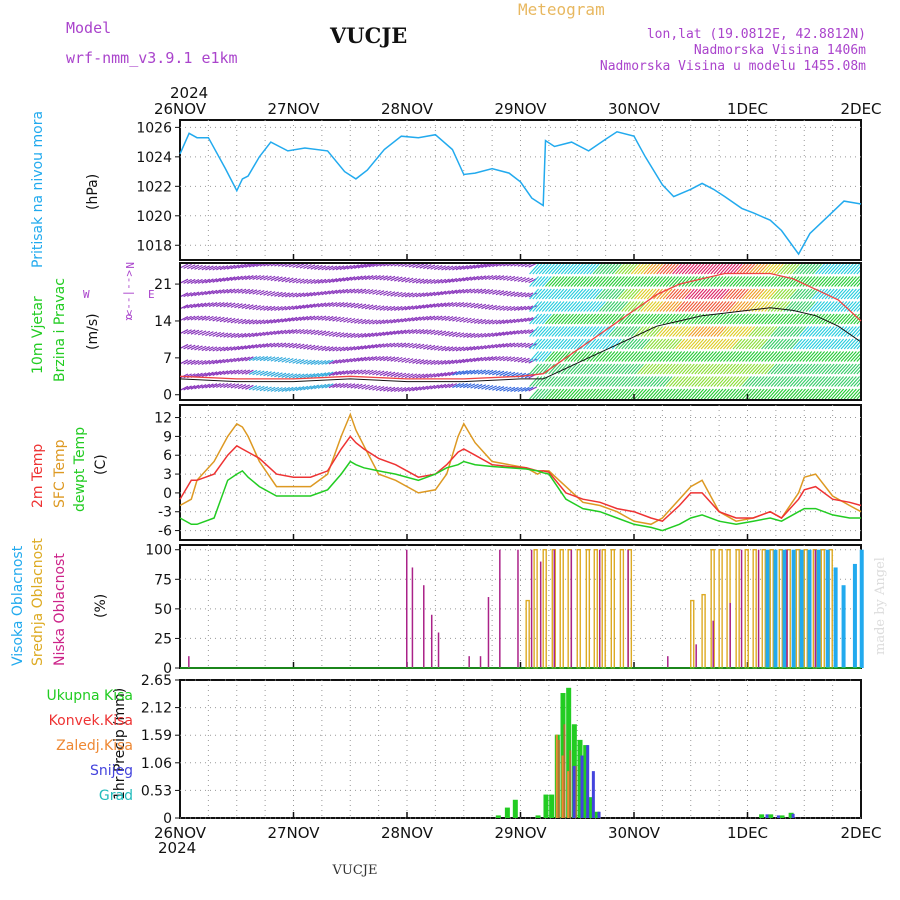  Describe the element at coordinates (154, 246) in the screenshot. I see `y-tick-label: 1018` at that location.